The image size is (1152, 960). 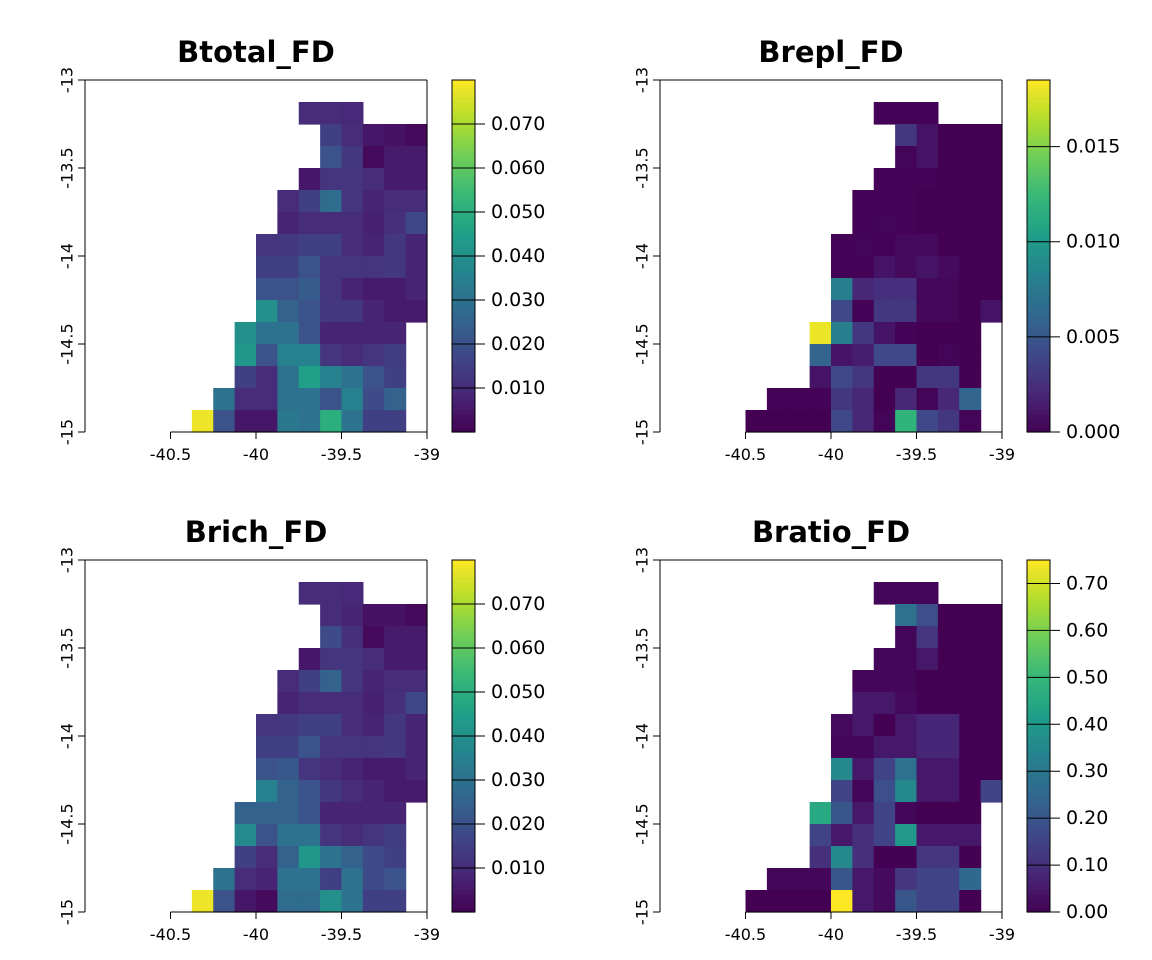 I want to click on x-tick-label: -39, so click(x=427, y=454).